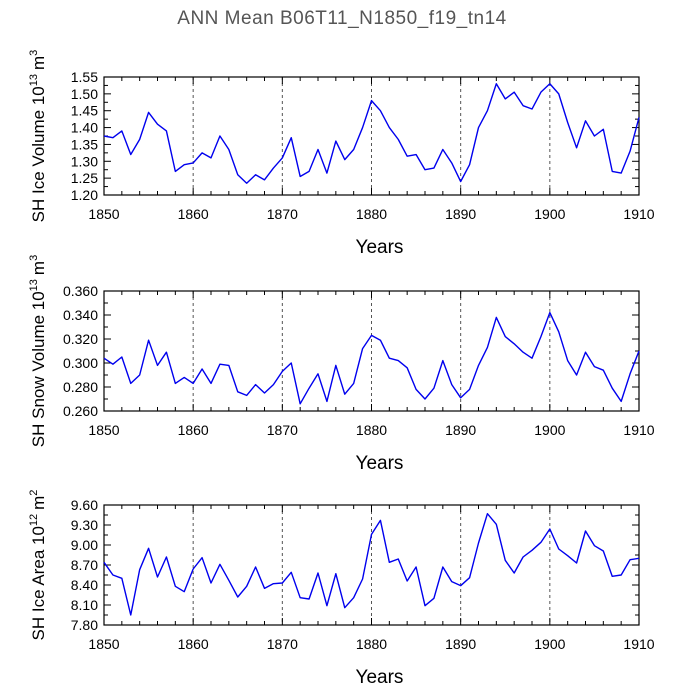 The height and width of the screenshot is (684, 684). I want to click on y-tick-label: 1.20, so click(84, 195).